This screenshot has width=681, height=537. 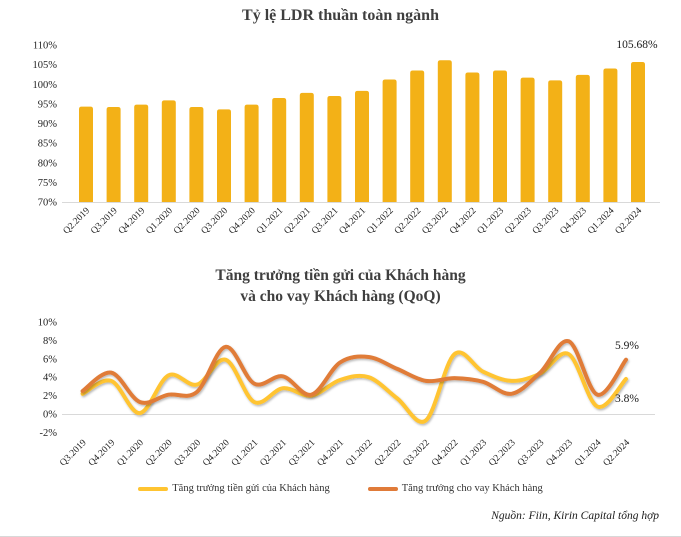 I want to click on bar-Q3.2023, so click(x=555, y=141).